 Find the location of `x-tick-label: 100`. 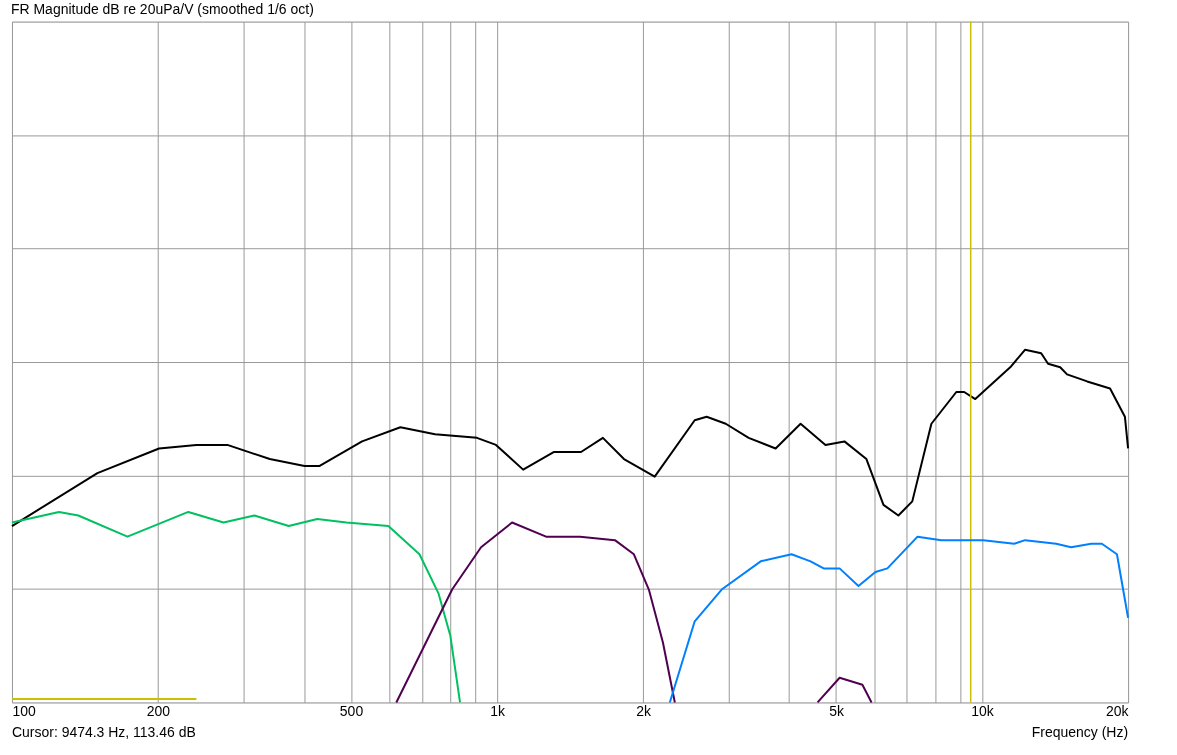

x-tick-label: 100 is located at coordinates (24, 710).